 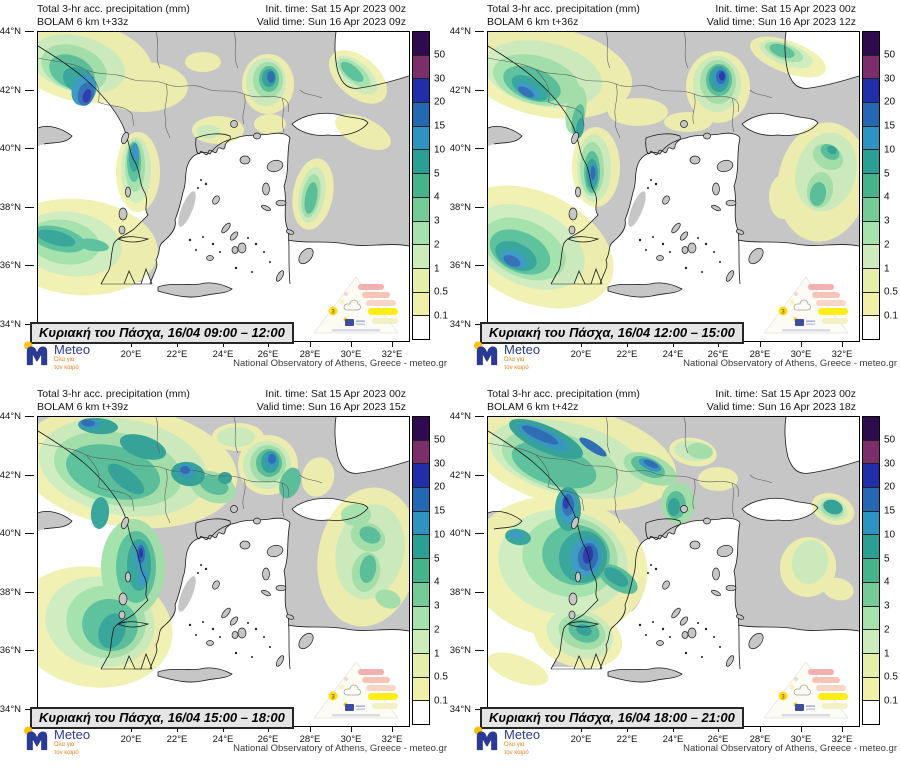 I want to click on colorbar-tick-label: 50, so click(x=440, y=55).